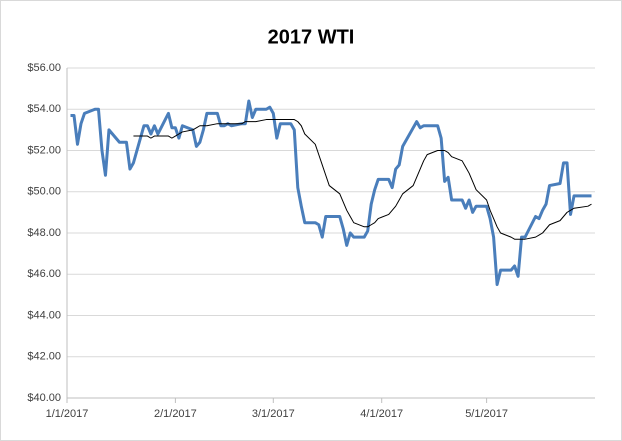 Image resolution: width=622 pixels, height=441 pixels. What do you see at coordinates (44, 150) in the screenshot?
I see `y-tick-label: $52.00` at bounding box center [44, 150].